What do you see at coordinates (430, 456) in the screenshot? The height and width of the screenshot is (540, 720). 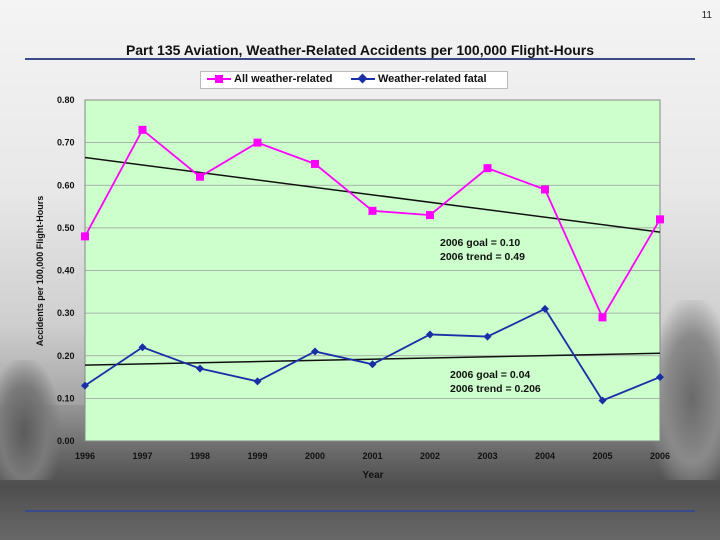 I see `x-tick-label: 2002` at bounding box center [430, 456].